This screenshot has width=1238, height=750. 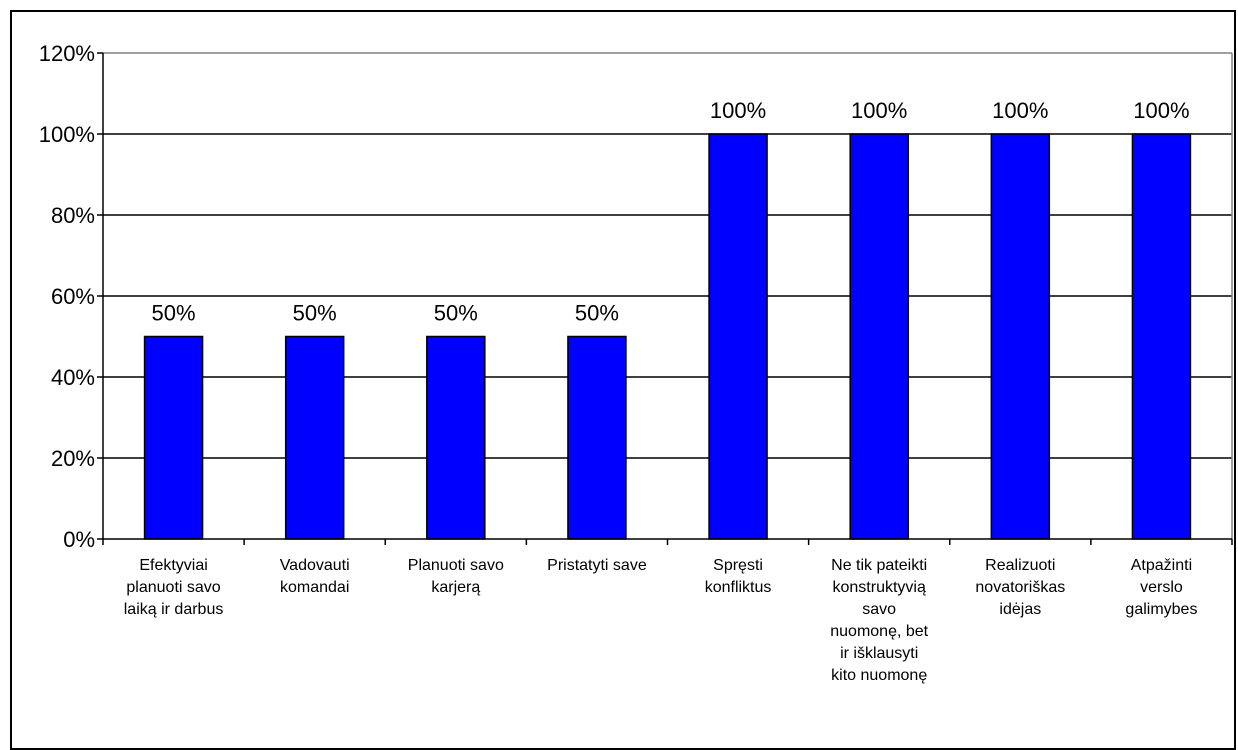 What do you see at coordinates (1161, 587) in the screenshot?
I see `x-category-label: Atpažinti verslo galimybes` at bounding box center [1161, 587].